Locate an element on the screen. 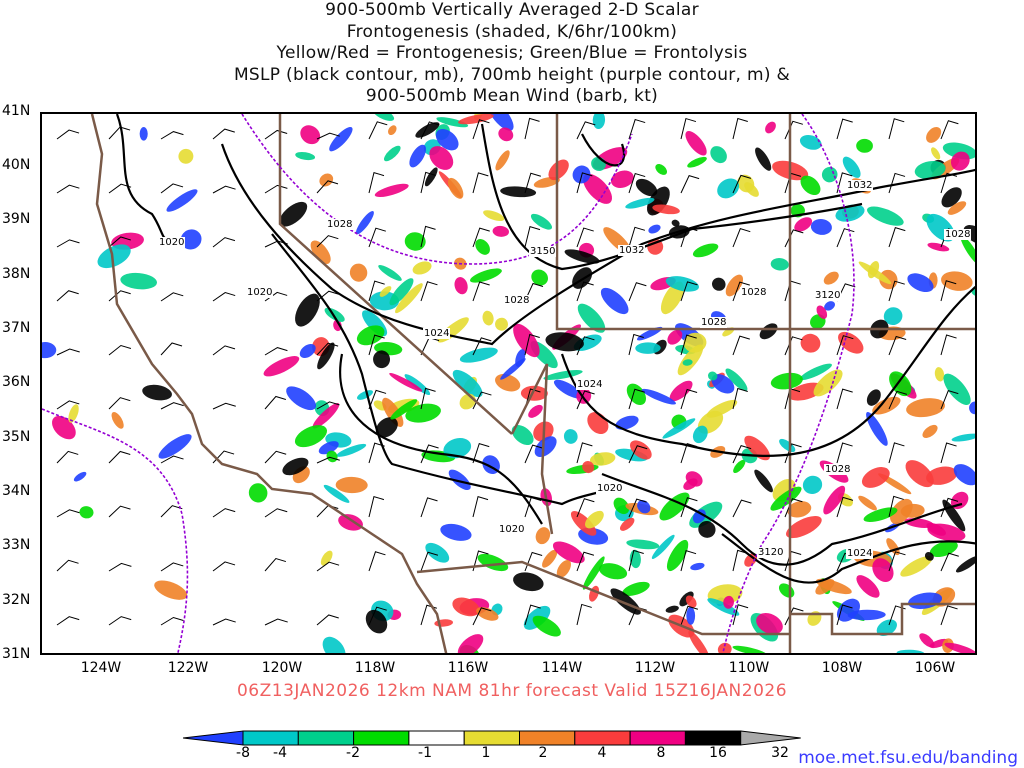 This screenshot has height=768, width=1024. lat-label: 33N is located at coordinates (16, 545).